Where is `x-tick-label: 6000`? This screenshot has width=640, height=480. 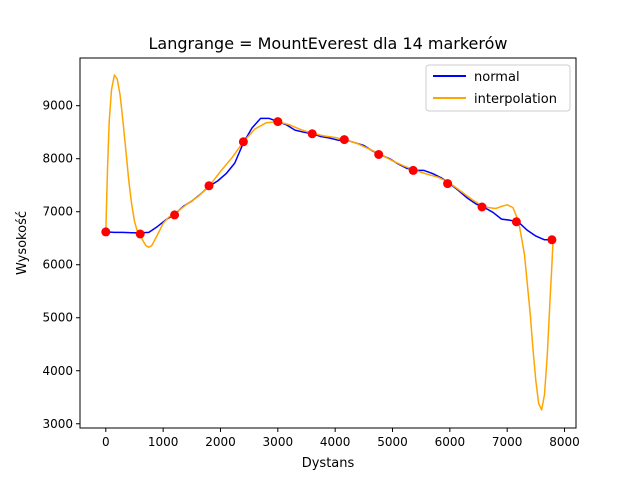
x-tick-label: 6000 is located at coordinates (450, 442).